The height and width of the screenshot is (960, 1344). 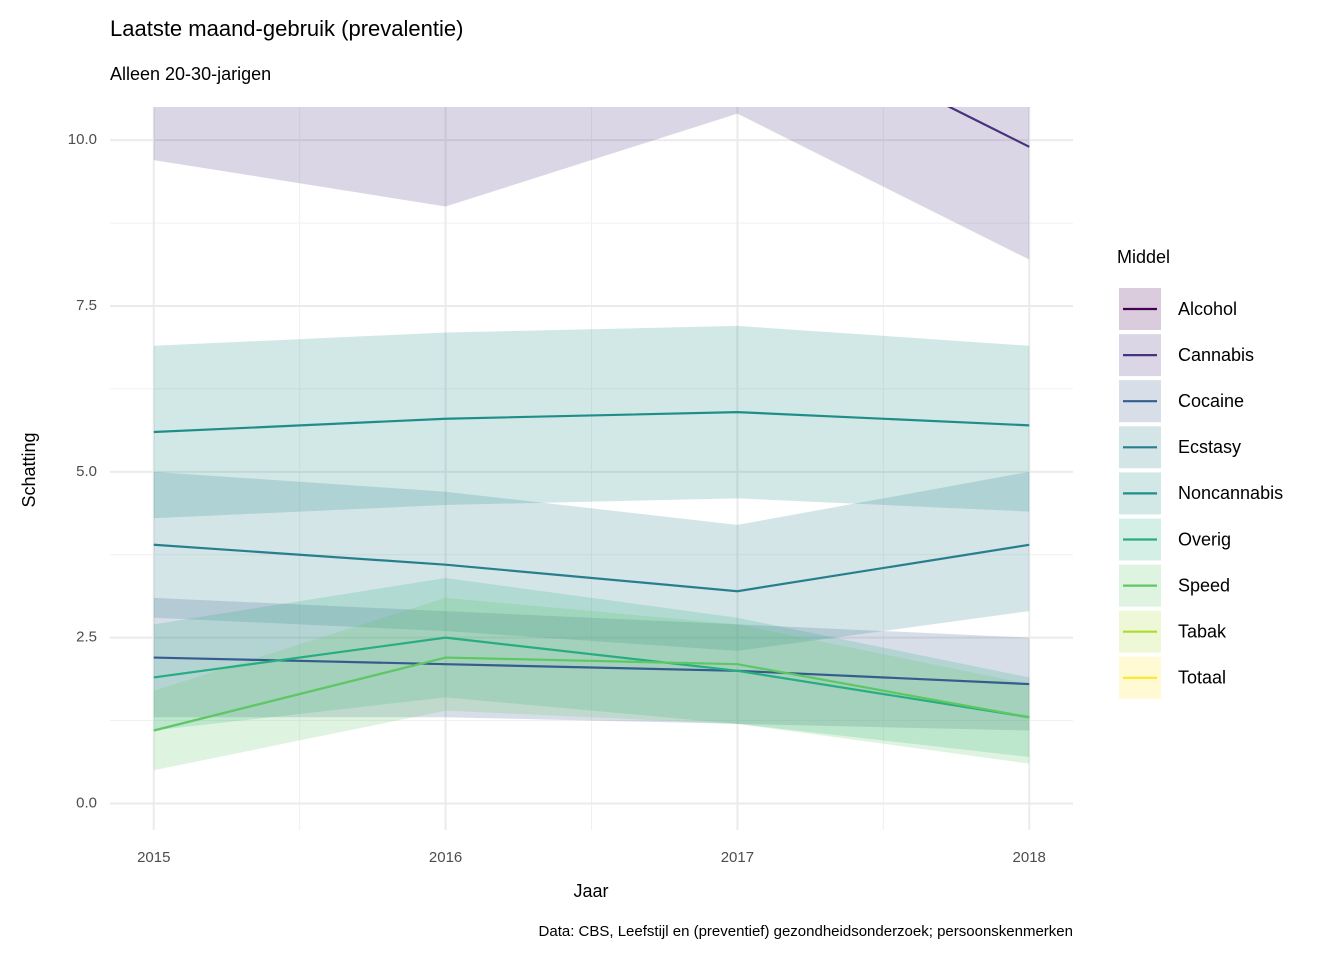 What do you see at coordinates (1207, 309) in the screenshot?
I see `legend-label: Alcohol` at bounding box center [1207, 309].